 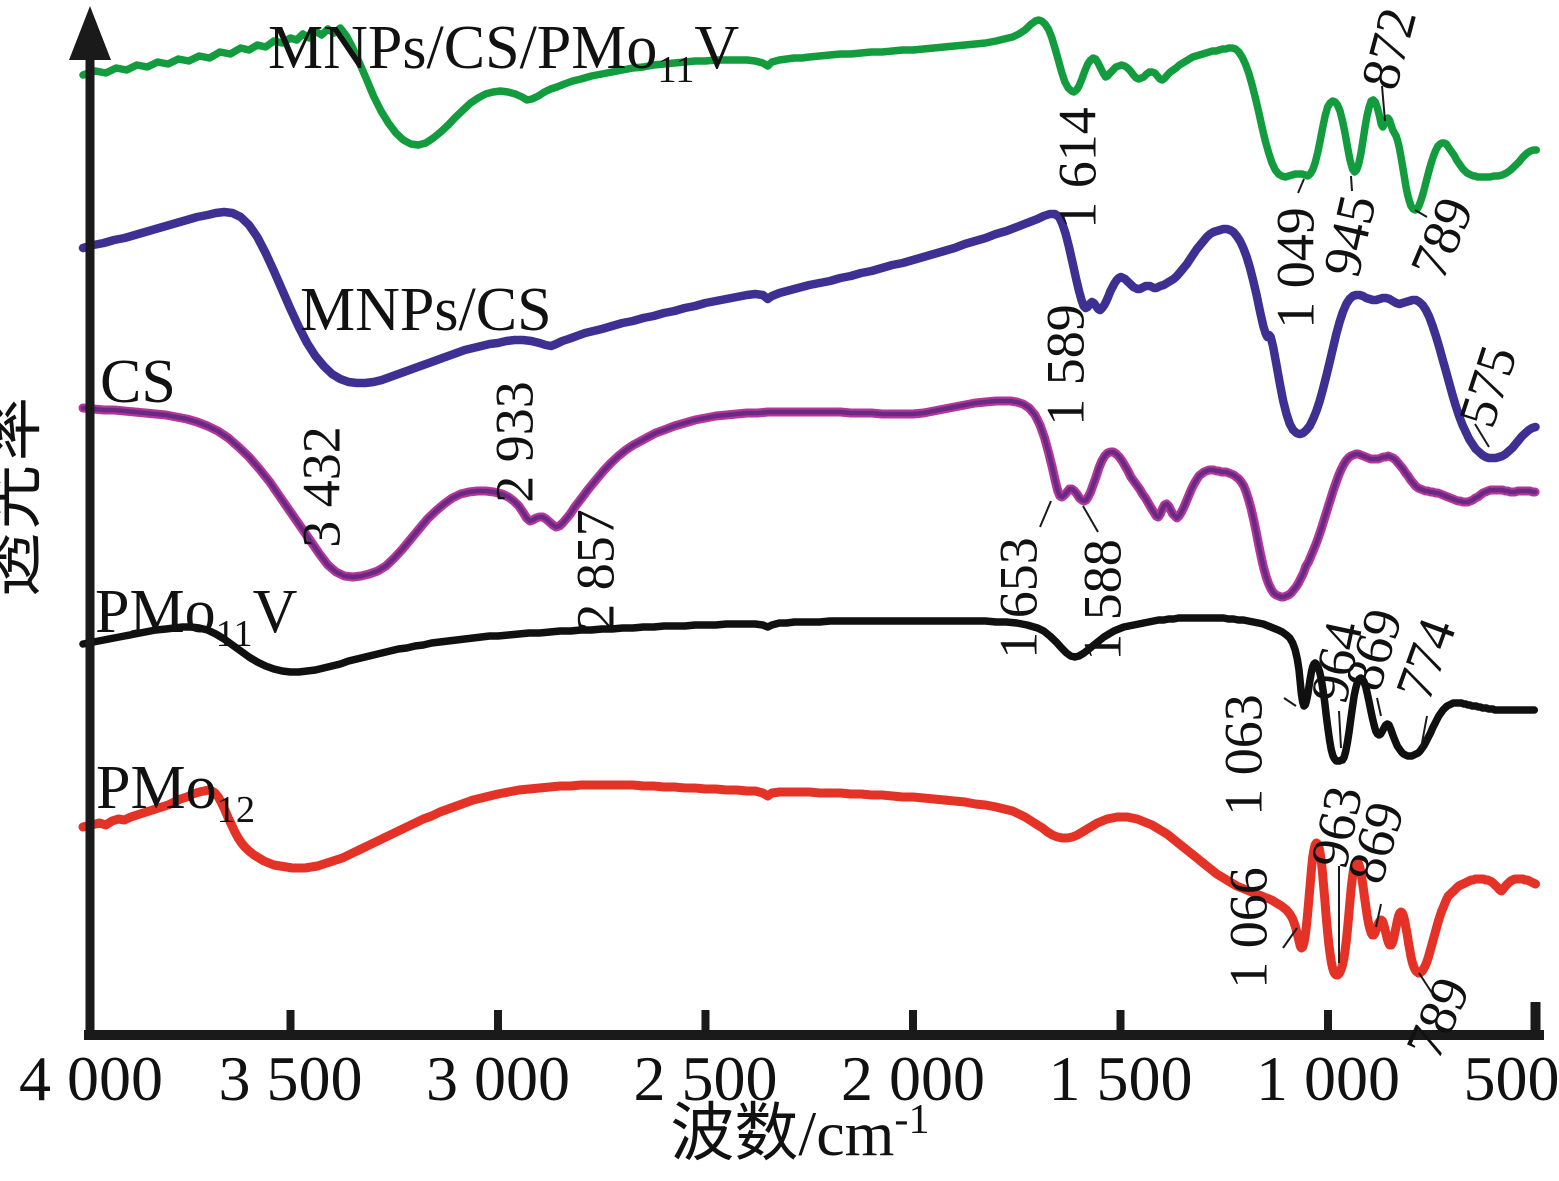 What do you see at coordinates (426, 310) in the screenshot?
I see `curve-label-mnps-cs: MNPs/CS` at bounding box center [426, 310].